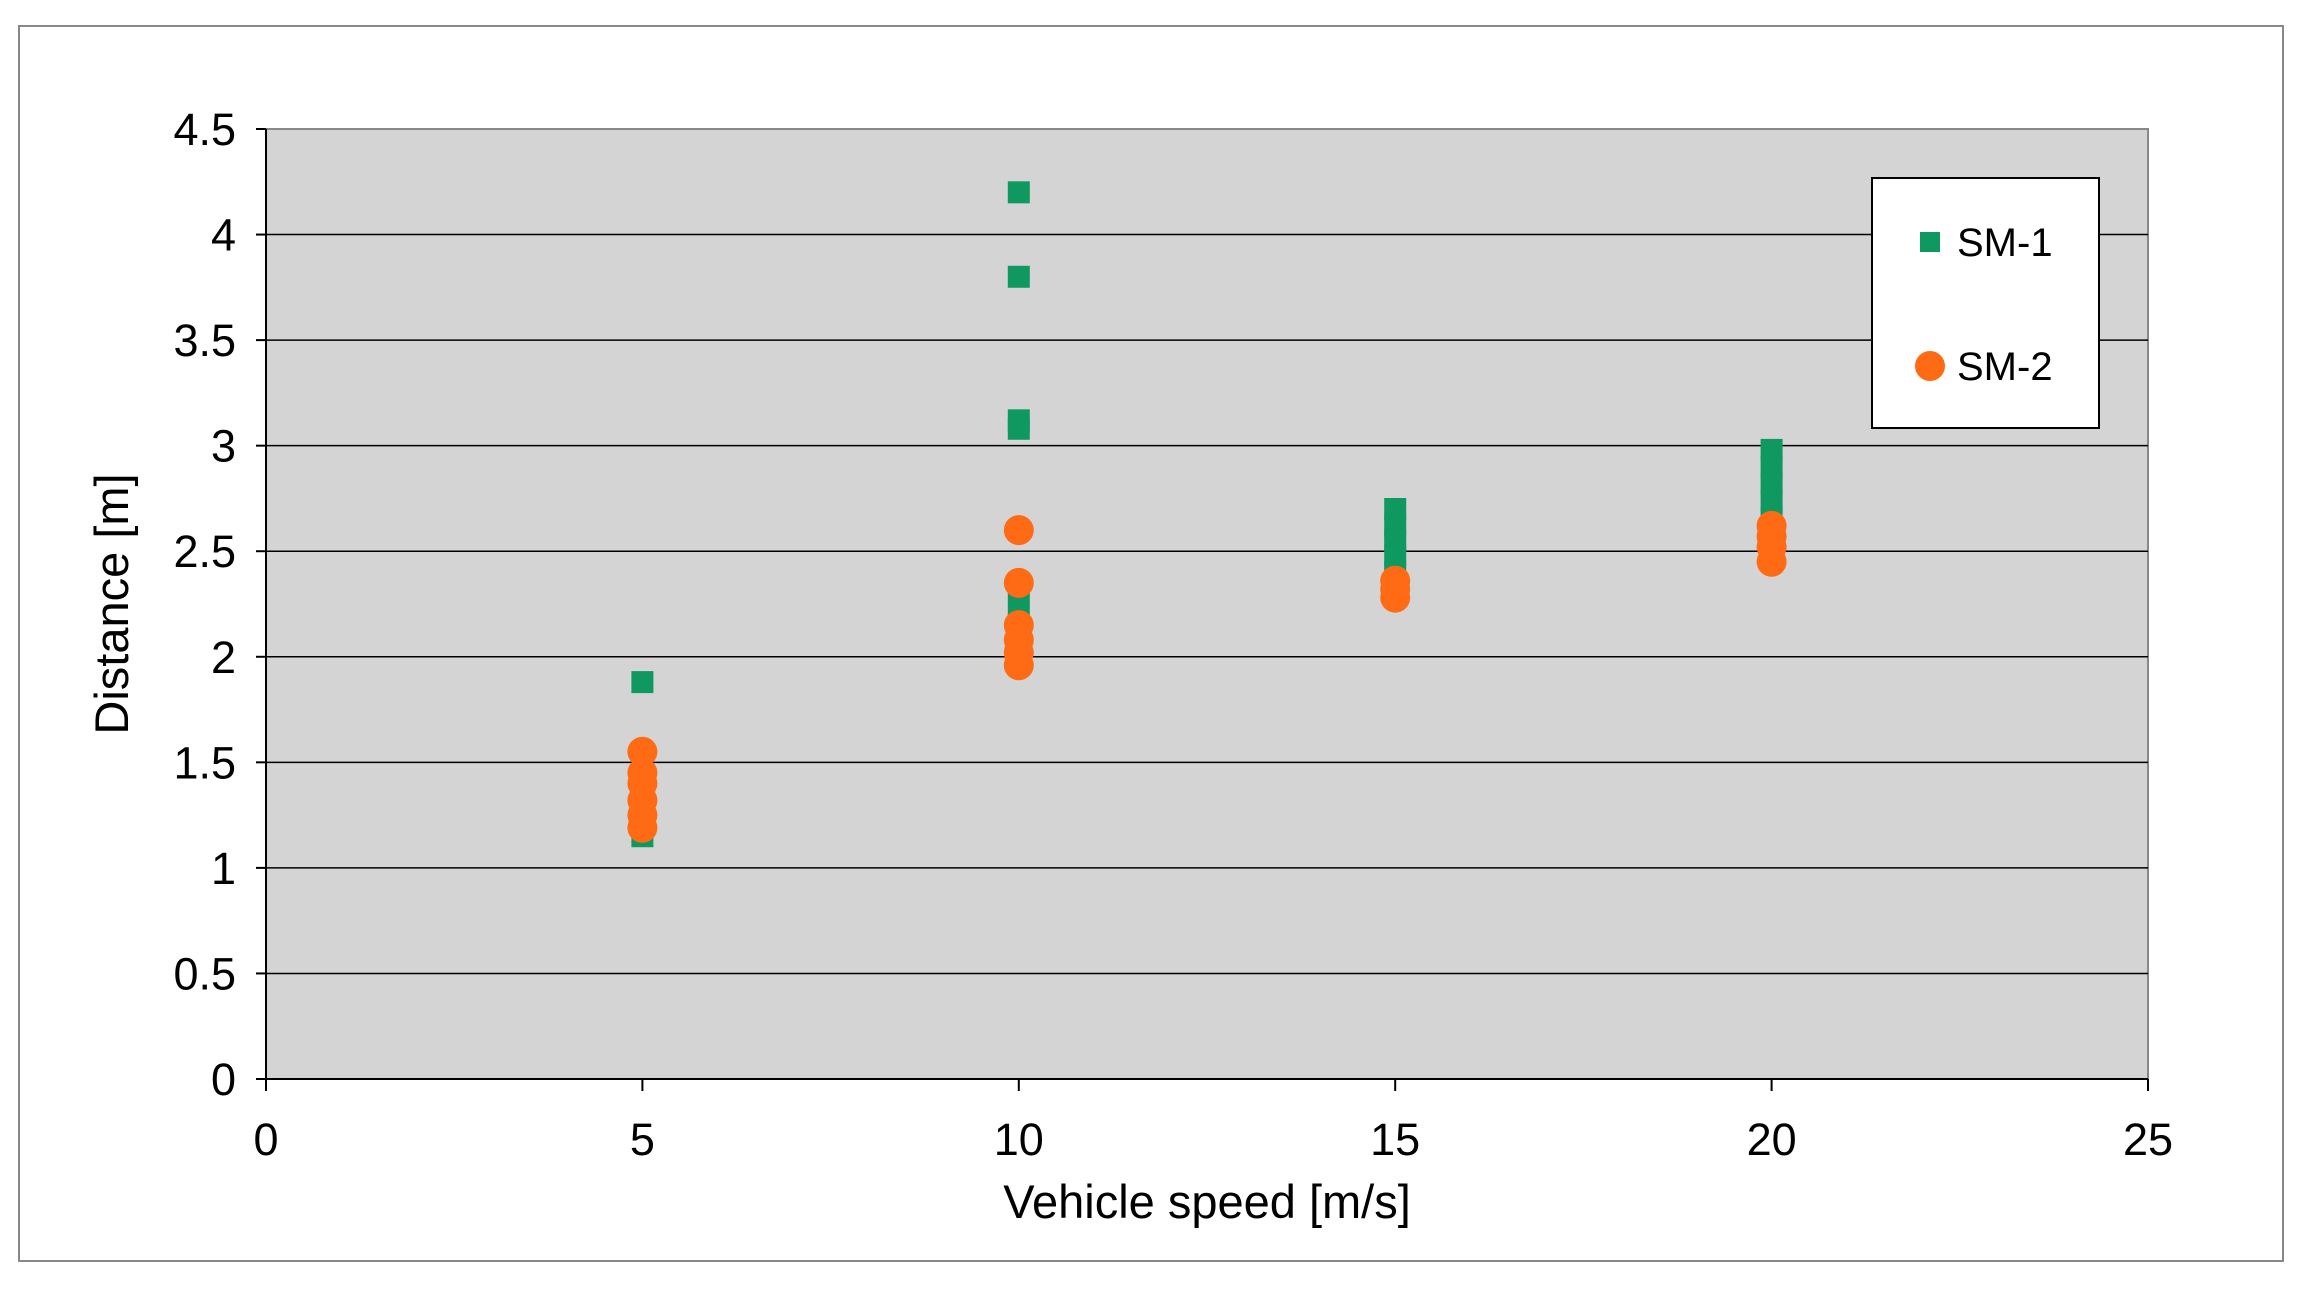  I want to click on y-tick-label: 4.5, so click(204, 129).